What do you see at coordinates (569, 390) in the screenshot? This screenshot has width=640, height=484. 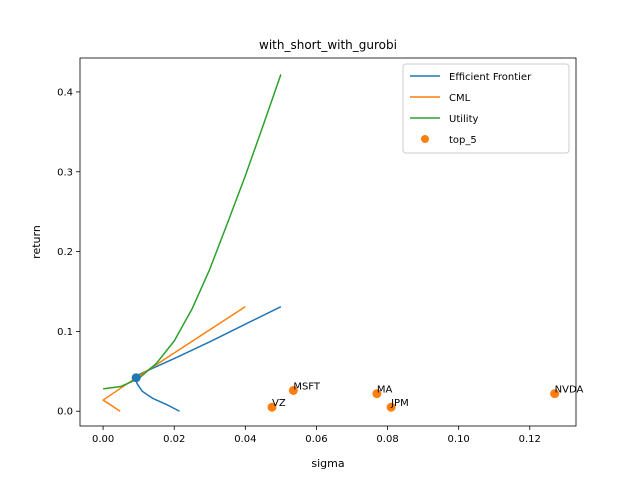 I see `annotation-nvda: NVDA` at bounding box center [569, 390].